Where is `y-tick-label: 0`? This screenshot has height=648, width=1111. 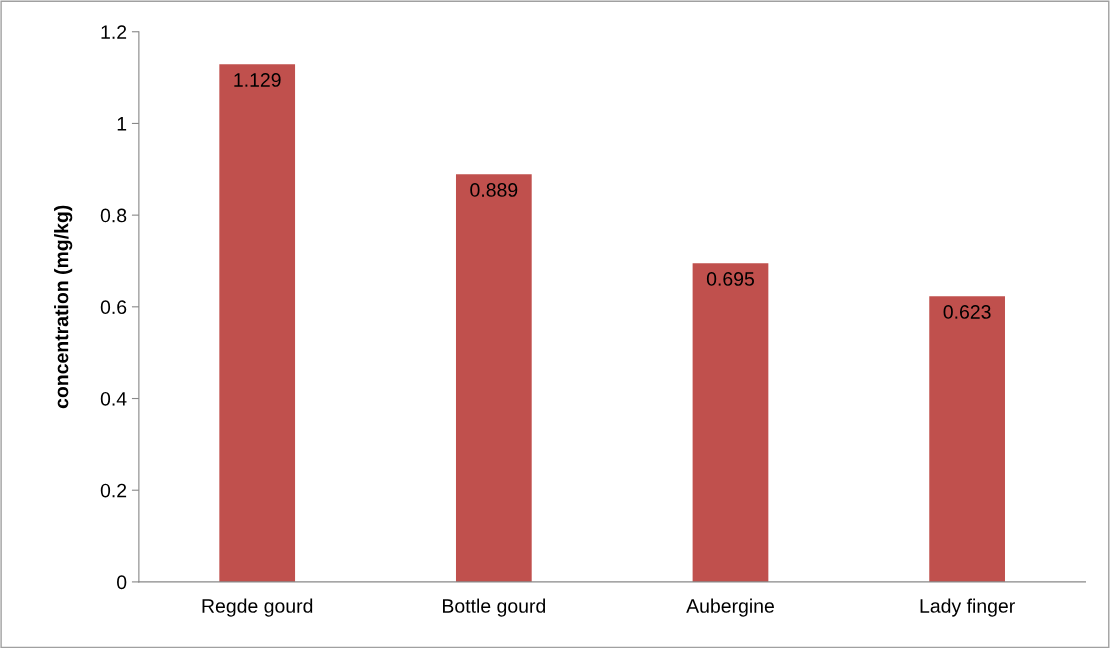 y-tick-label: 0 is located at coordinates (122, 582).